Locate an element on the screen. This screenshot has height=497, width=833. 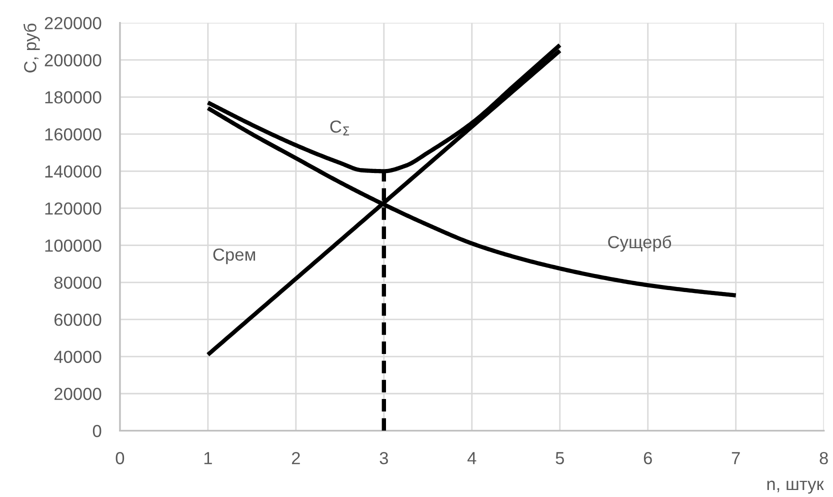
x-axis-title: n, штук is located at coordinates (795, 487).